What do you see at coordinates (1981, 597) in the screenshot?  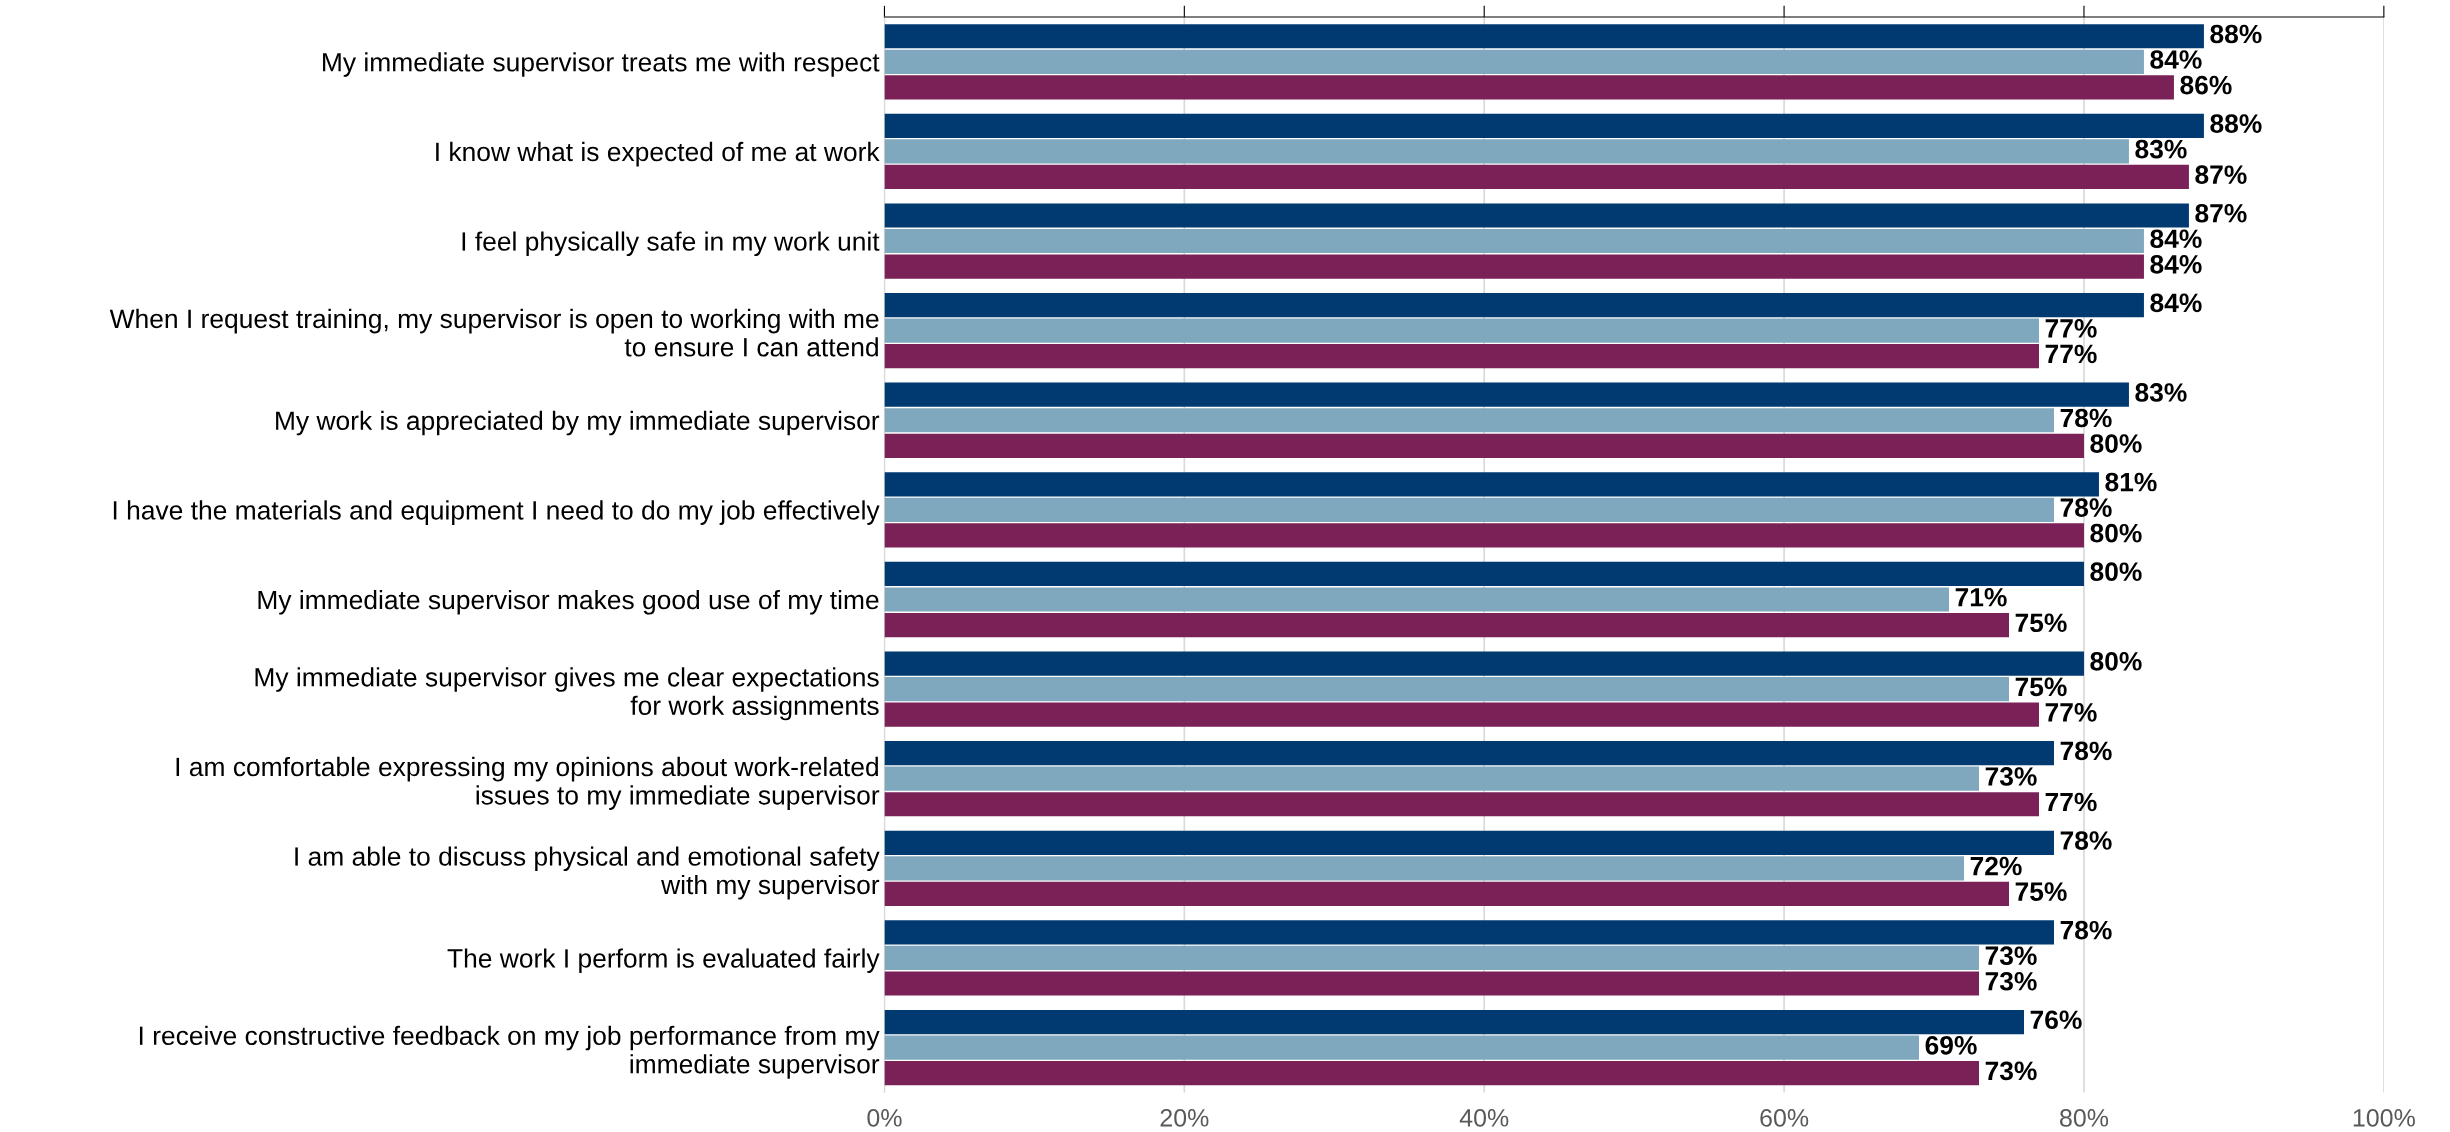 I see `text: 71%` at bounding box center [1981, 597].